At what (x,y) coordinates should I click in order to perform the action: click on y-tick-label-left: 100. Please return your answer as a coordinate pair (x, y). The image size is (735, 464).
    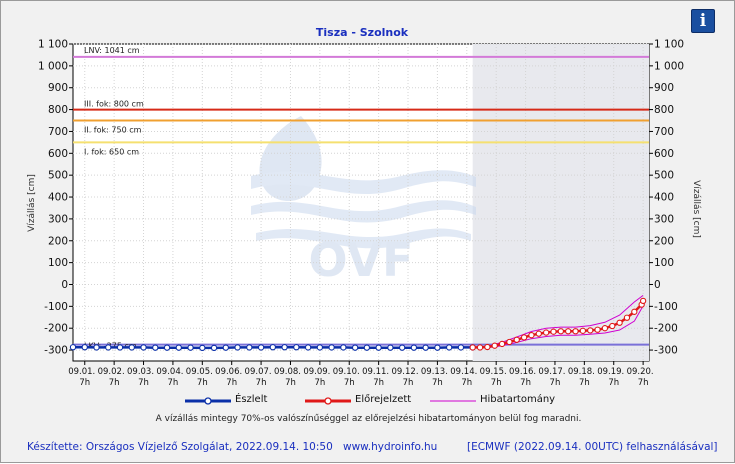
    Looking at the image, I should click on (58, 263).